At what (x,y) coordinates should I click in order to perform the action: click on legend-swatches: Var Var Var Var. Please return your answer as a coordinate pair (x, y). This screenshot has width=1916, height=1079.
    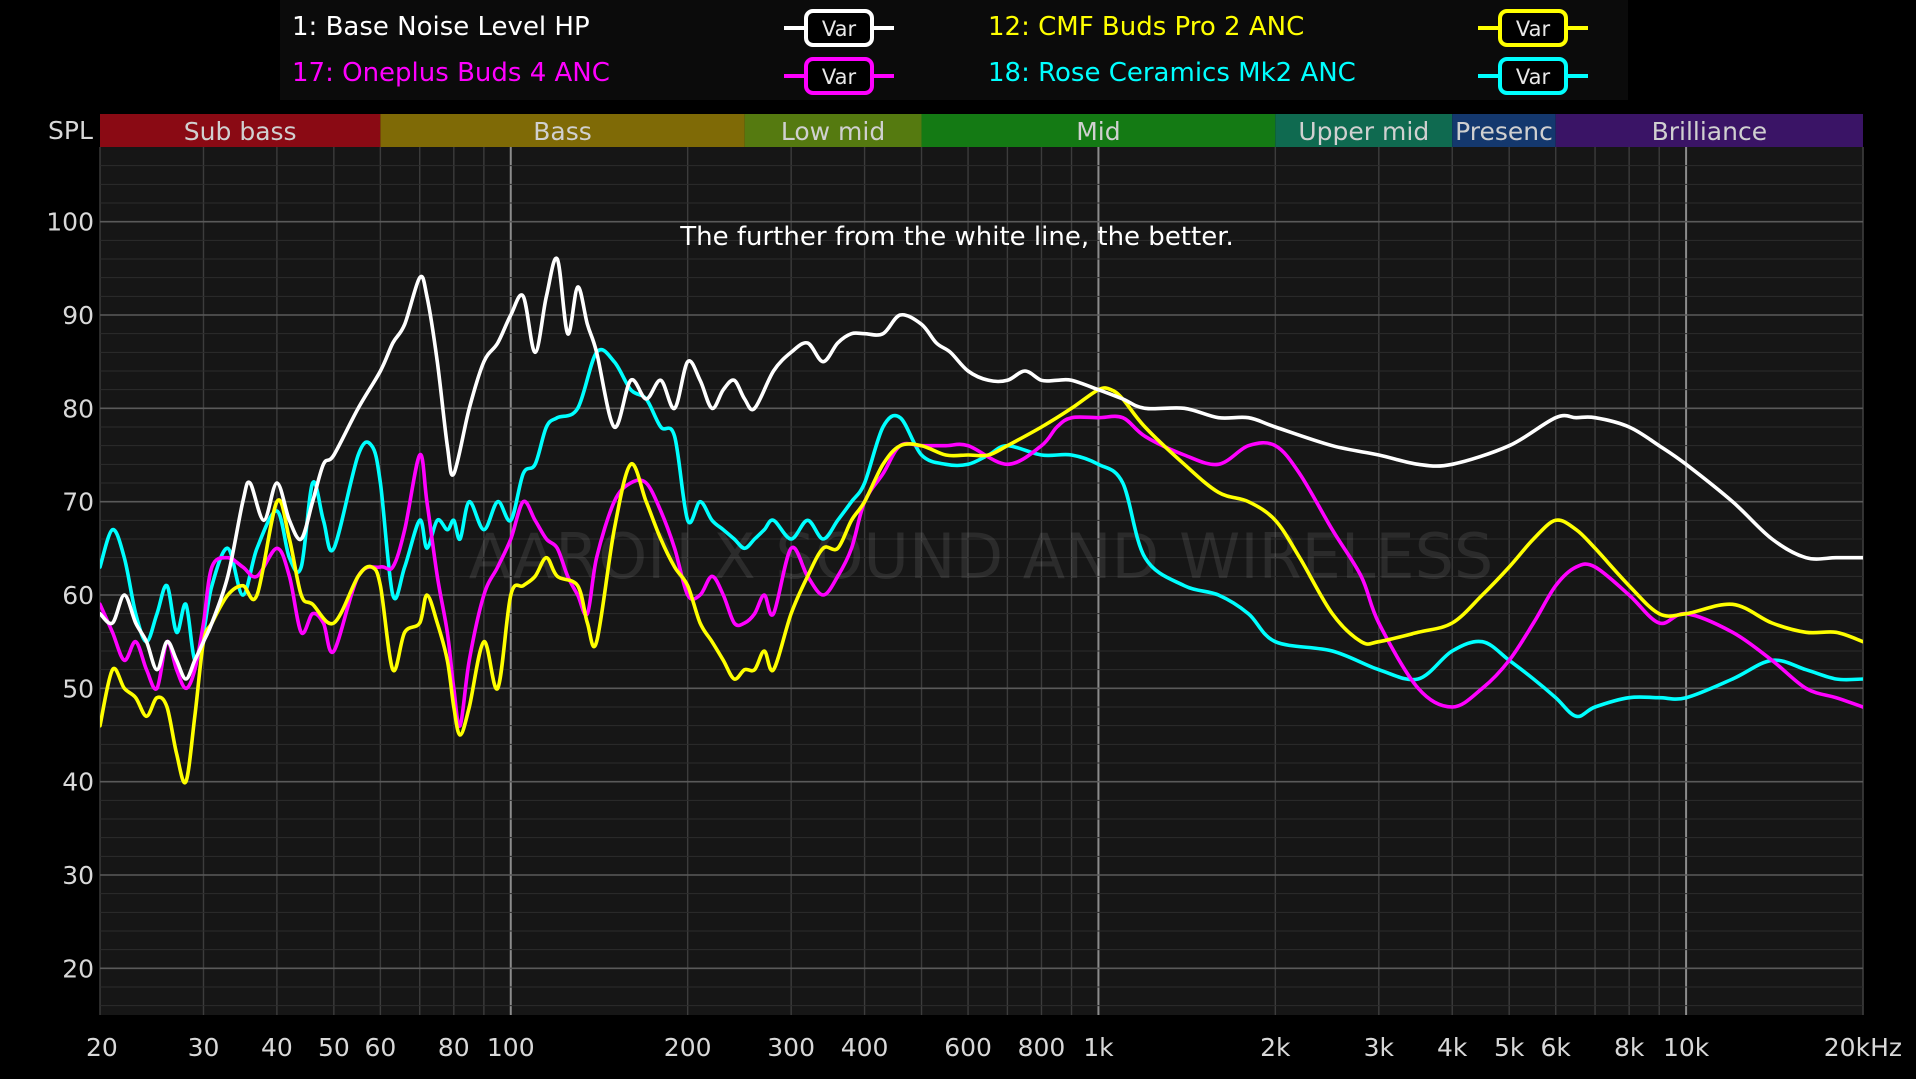
    Looking at the image, I should click on (1186, 52).